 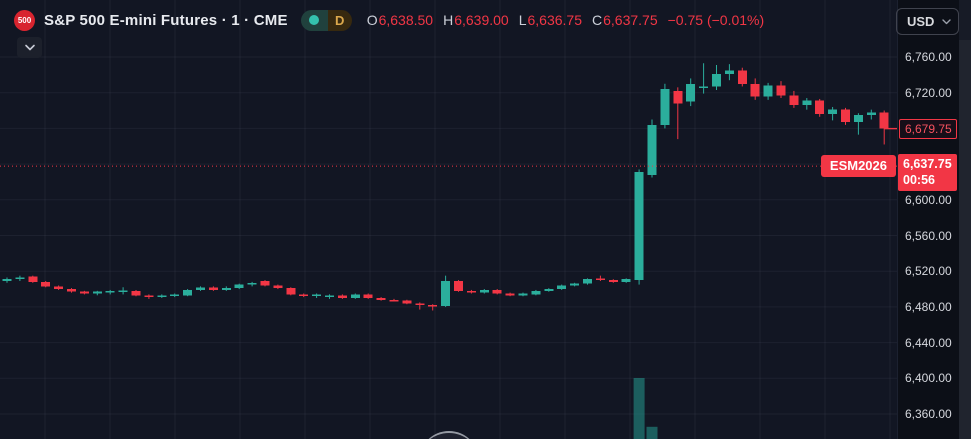 I want to click on price-axis-tick: 6,560.00, so click(x=928, y=235).